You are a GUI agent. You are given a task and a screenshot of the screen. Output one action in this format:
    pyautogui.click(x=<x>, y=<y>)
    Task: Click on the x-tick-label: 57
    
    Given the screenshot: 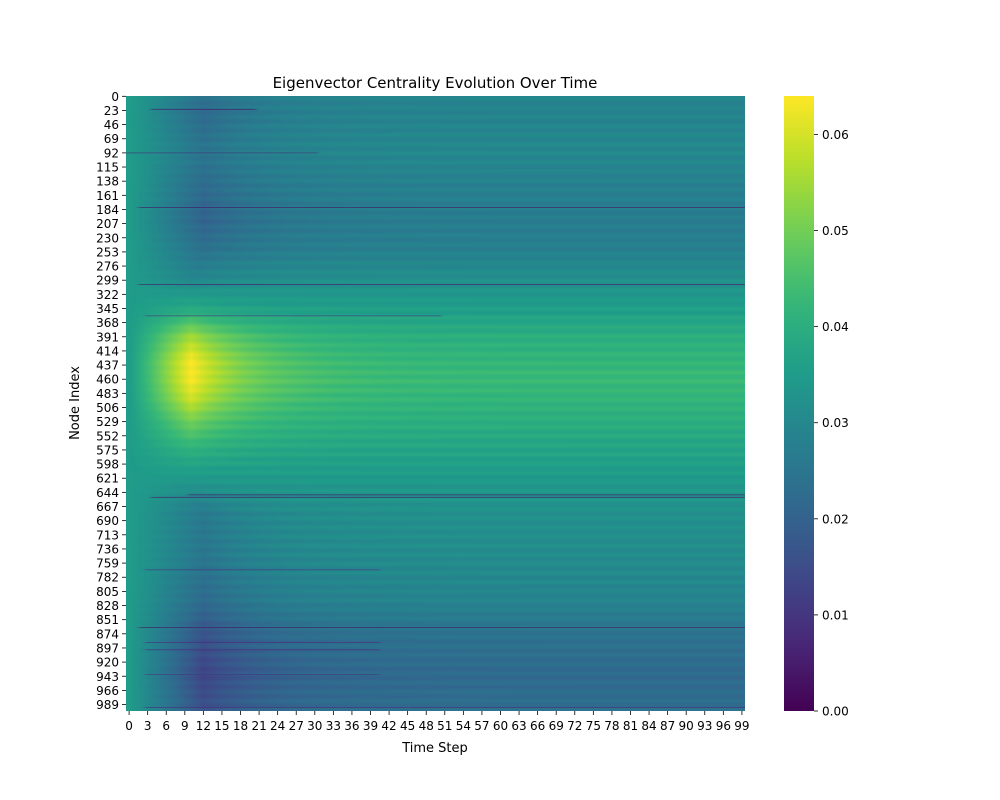 What is the action you would take?
    pyautogui.click(x=481, y=726)
    